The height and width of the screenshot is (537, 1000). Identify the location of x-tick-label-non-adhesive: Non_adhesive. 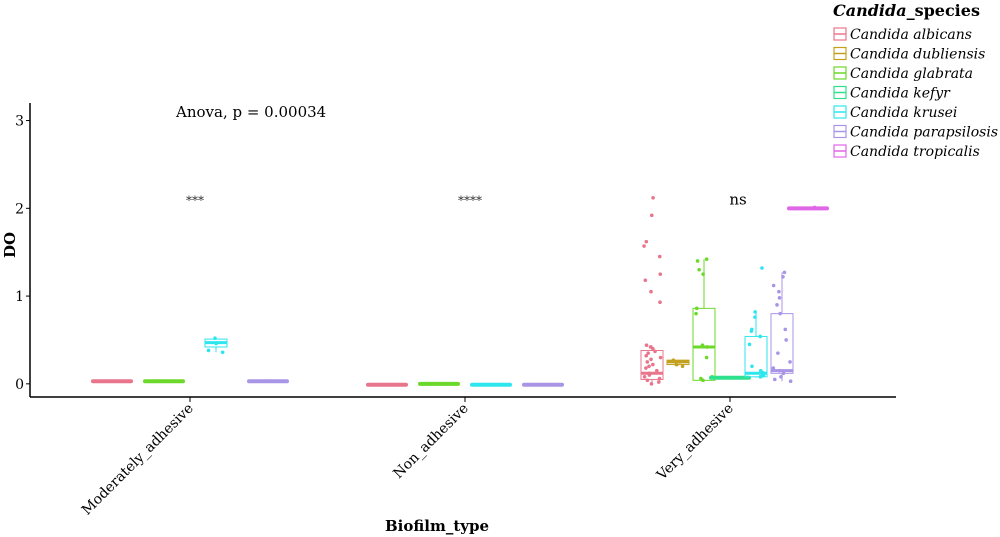
(430, 441).